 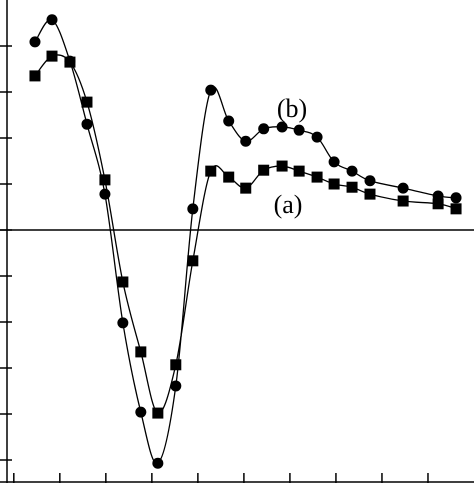 I want to click on annotation: (a), so click(x=288, y=204).